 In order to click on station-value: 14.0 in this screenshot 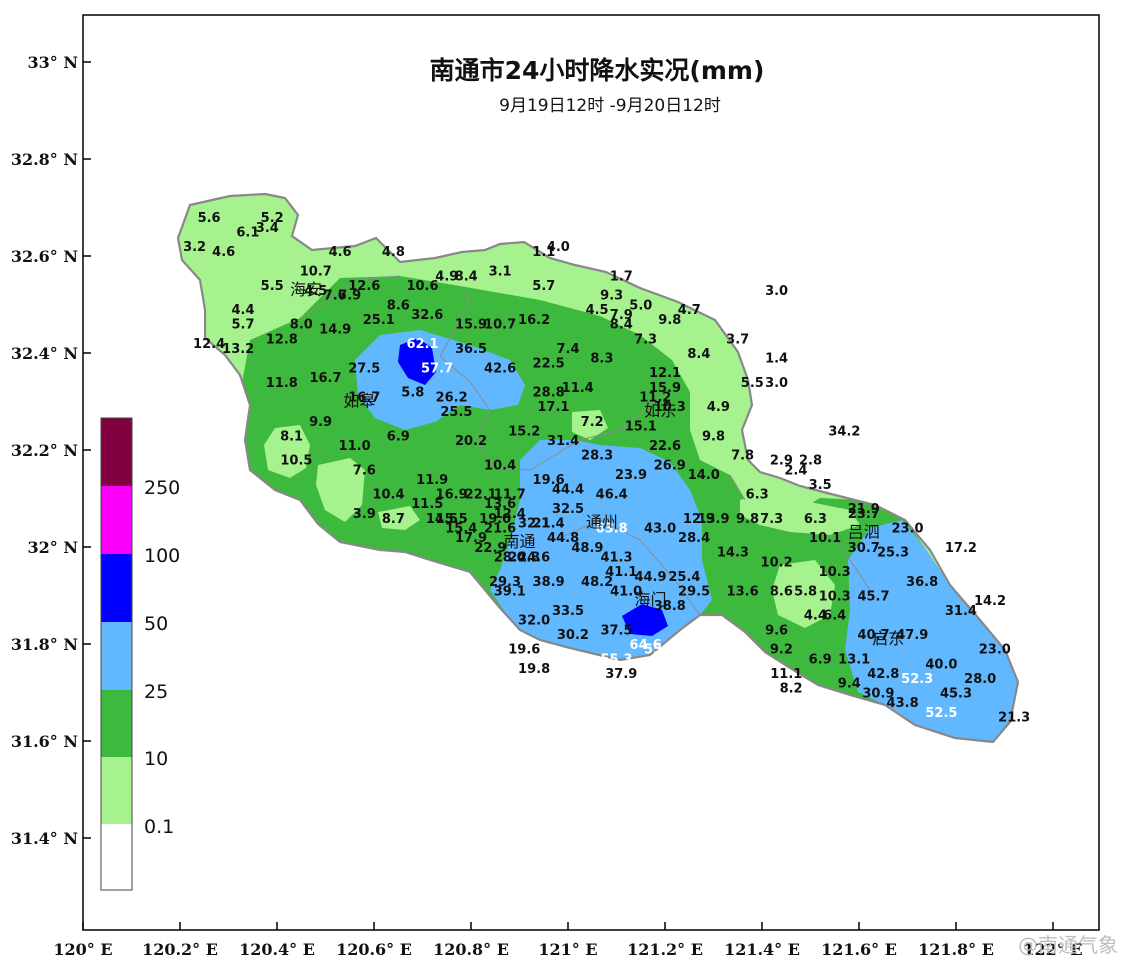, I will do `click(704, 475)`.